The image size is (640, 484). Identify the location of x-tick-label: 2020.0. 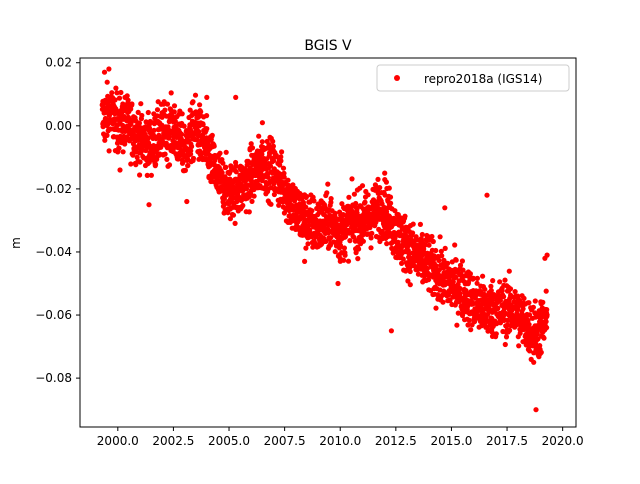
(563, 441).